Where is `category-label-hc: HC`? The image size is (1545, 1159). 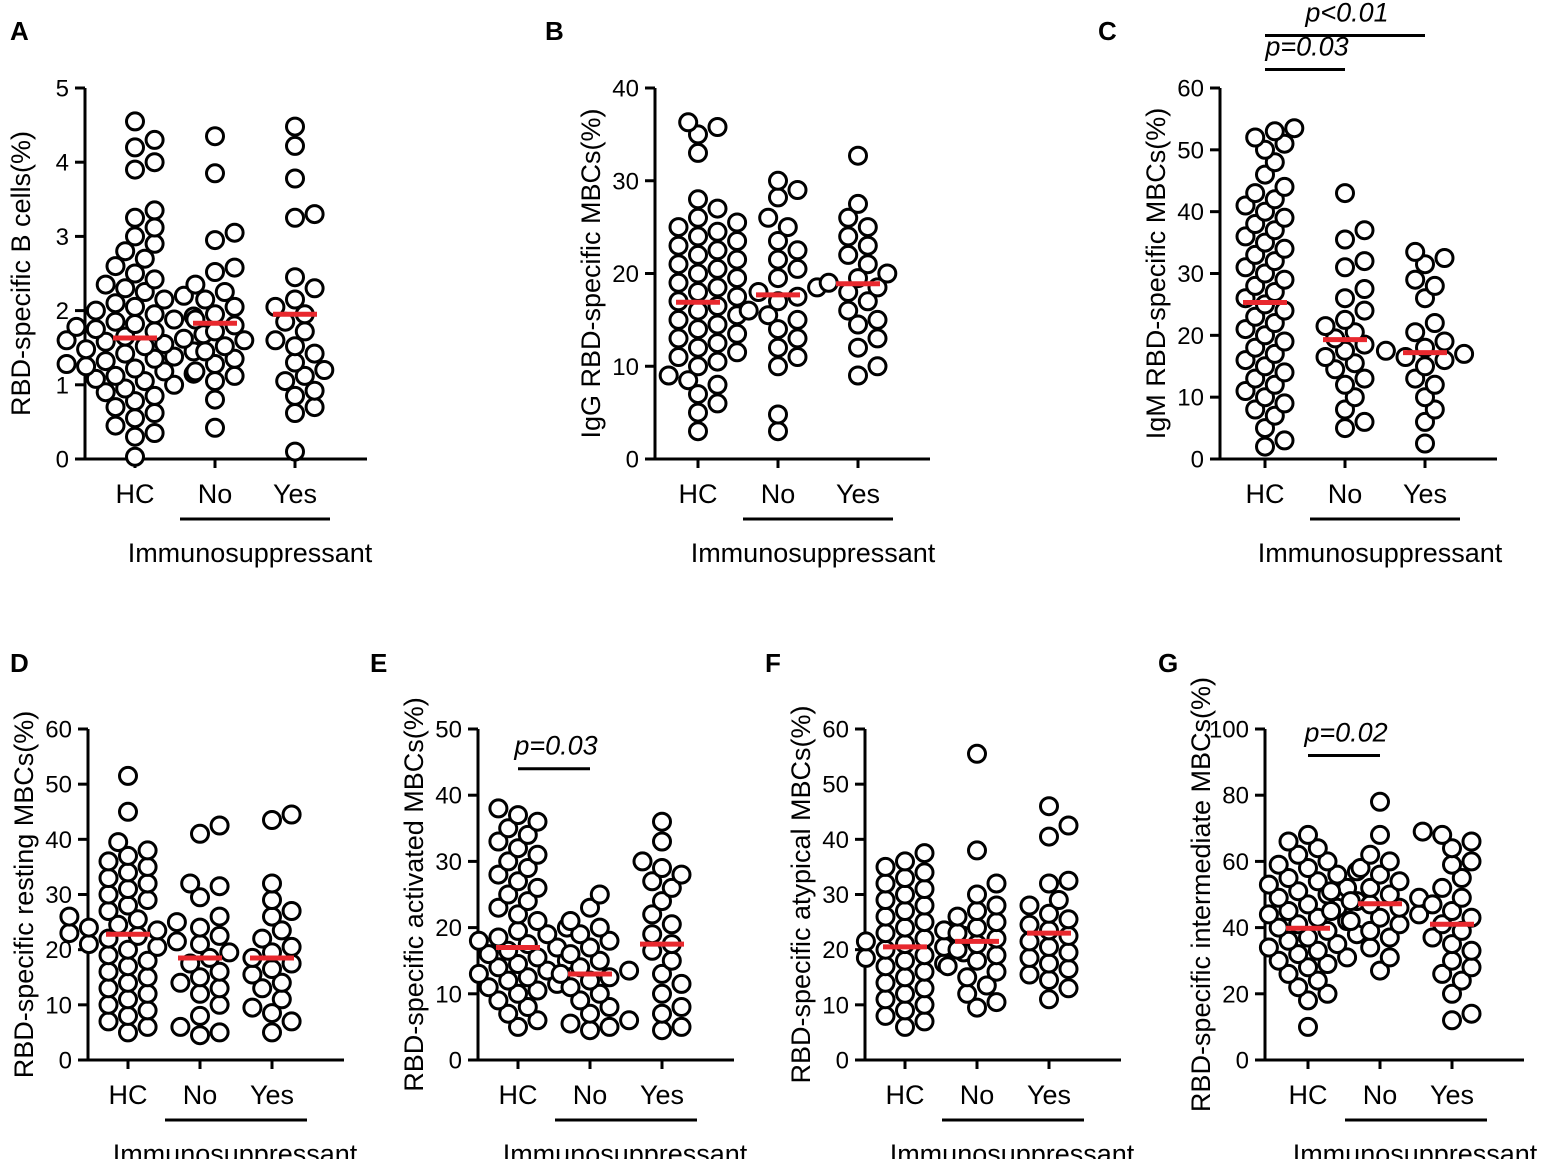
category-label-hc: HC is located at coordinates (698, 494).